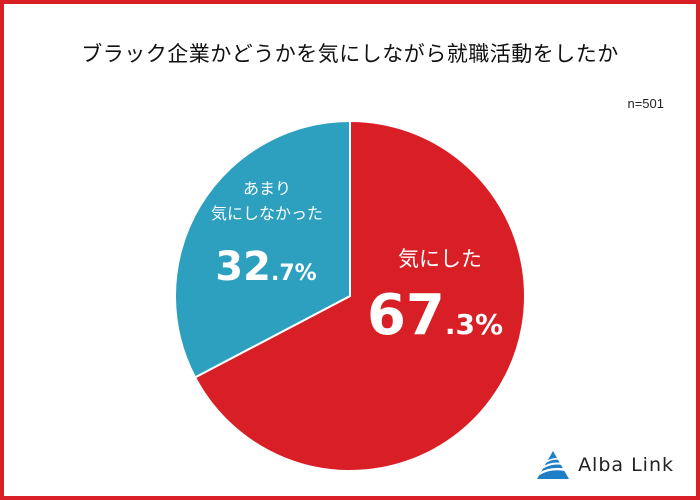 Image resolution: width=700 pixels, height=500 pixels. What do you see at coordinates (440, 259) in the screenshot?
I see `slice-label-1-line-1: 気にした` at bounding box center [440, 259].